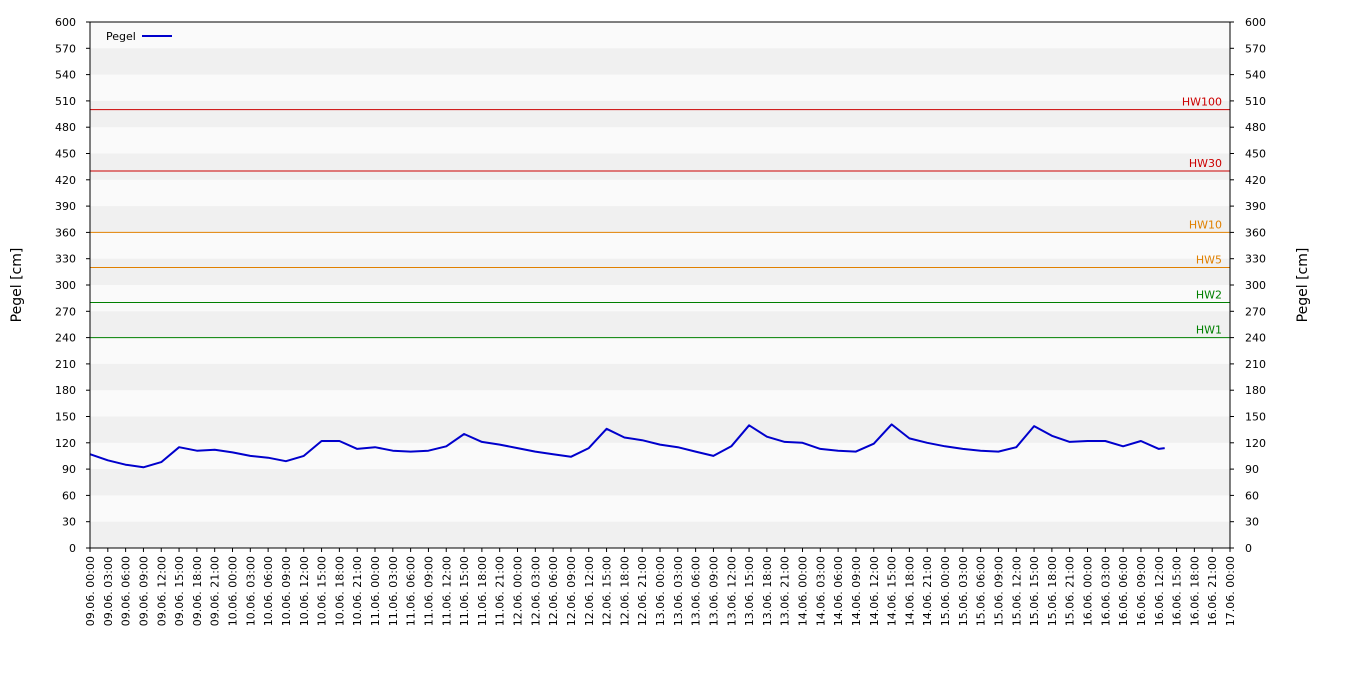 This screenshot has height=700, width=1350. What do you see at coordinates (927, 591) in the screenshot?
I see `x-tick-label: 14.06. 21:00` at bounding box center [927, 591].